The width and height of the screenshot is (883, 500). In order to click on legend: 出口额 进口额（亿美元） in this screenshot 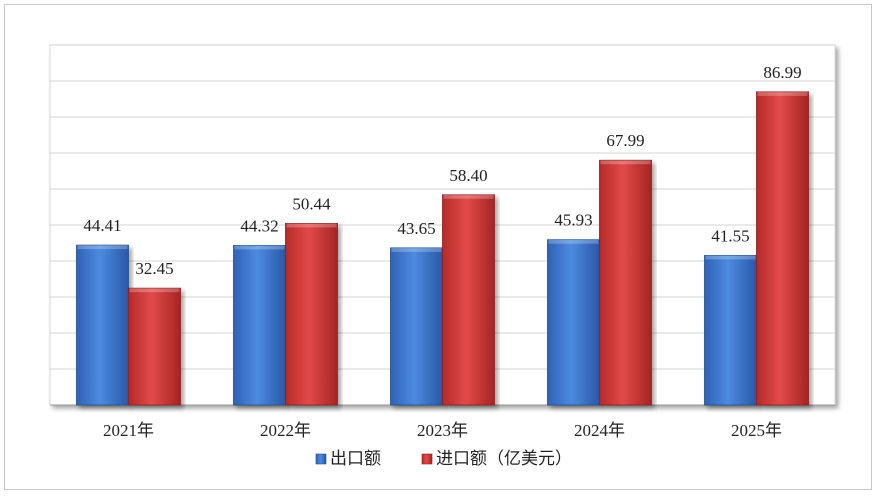, I will do `click(443, 458)`.